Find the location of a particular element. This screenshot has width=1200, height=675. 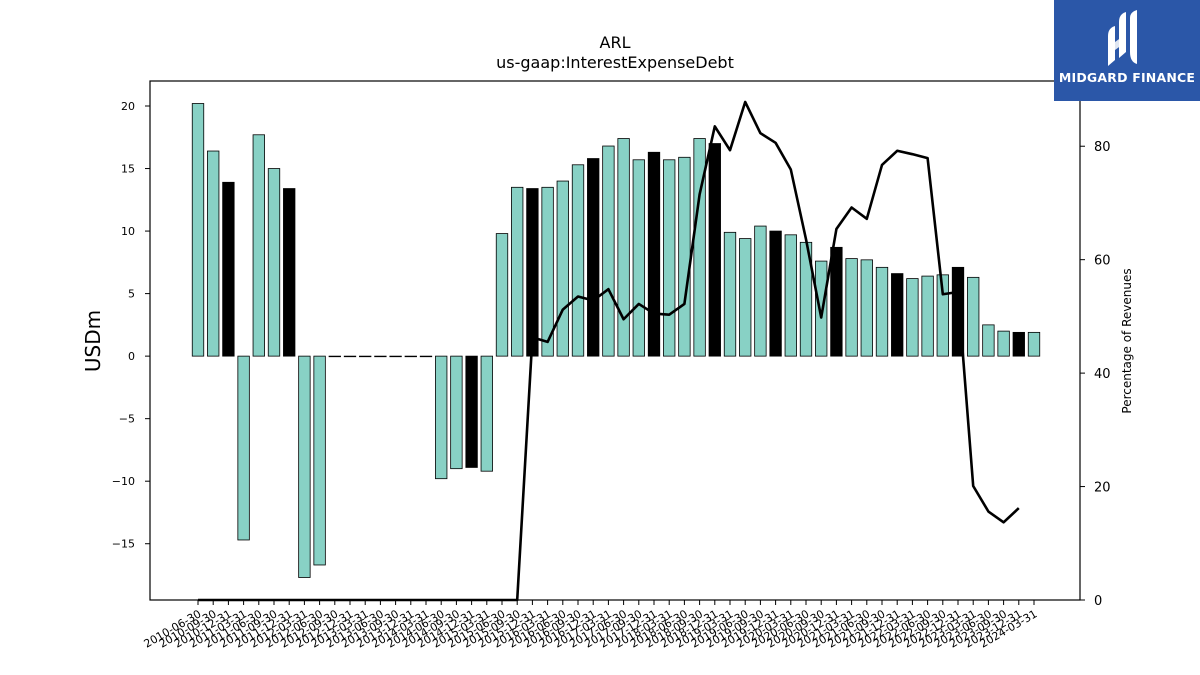

y-tick-label: 10 is located at coordinates (128, 231).